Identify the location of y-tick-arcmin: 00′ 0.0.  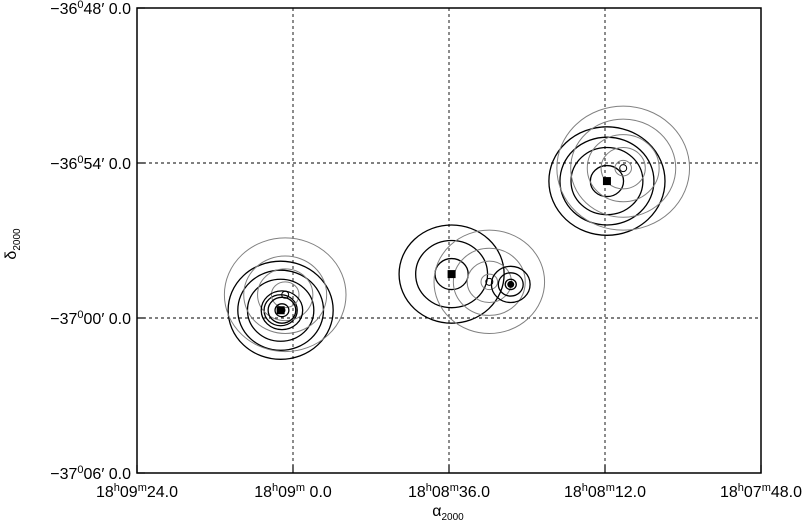
(108, 319).